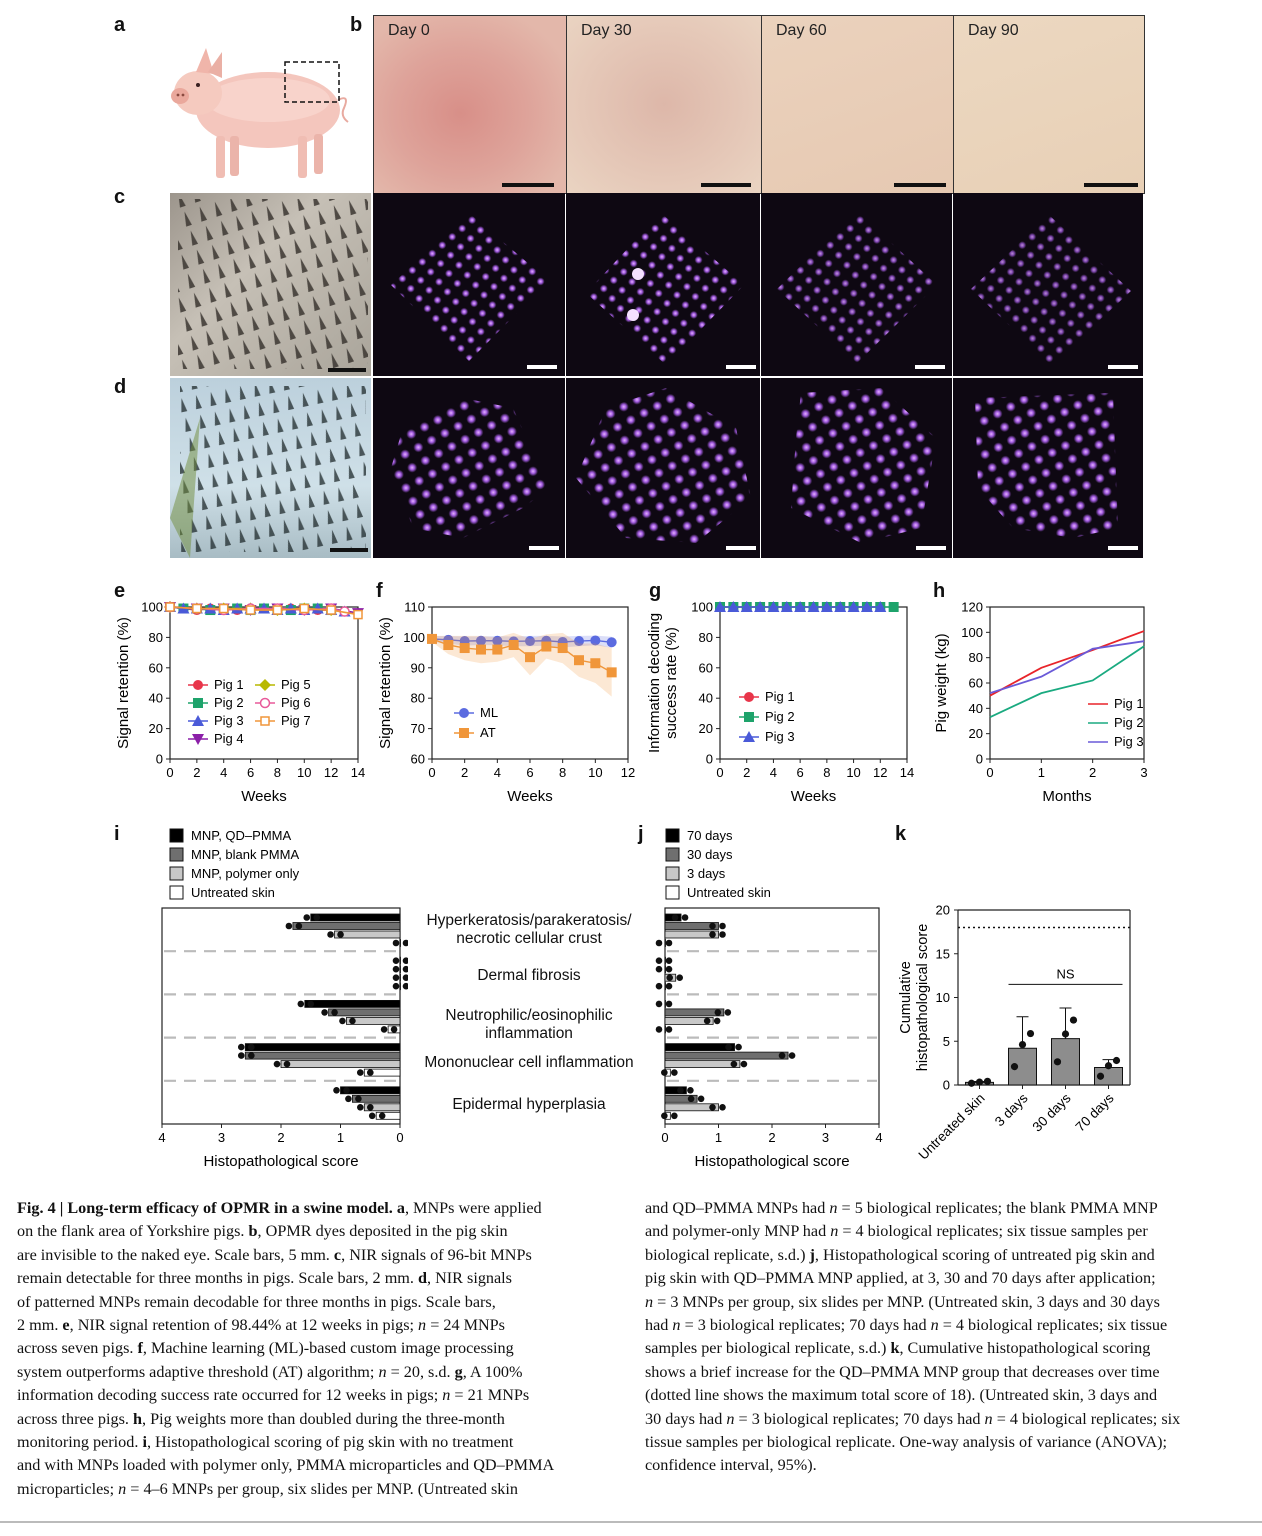  Describe the element at coordinates (1011, 1109) in the screenshot. I see `x-tick-label: 3 days` at that location.